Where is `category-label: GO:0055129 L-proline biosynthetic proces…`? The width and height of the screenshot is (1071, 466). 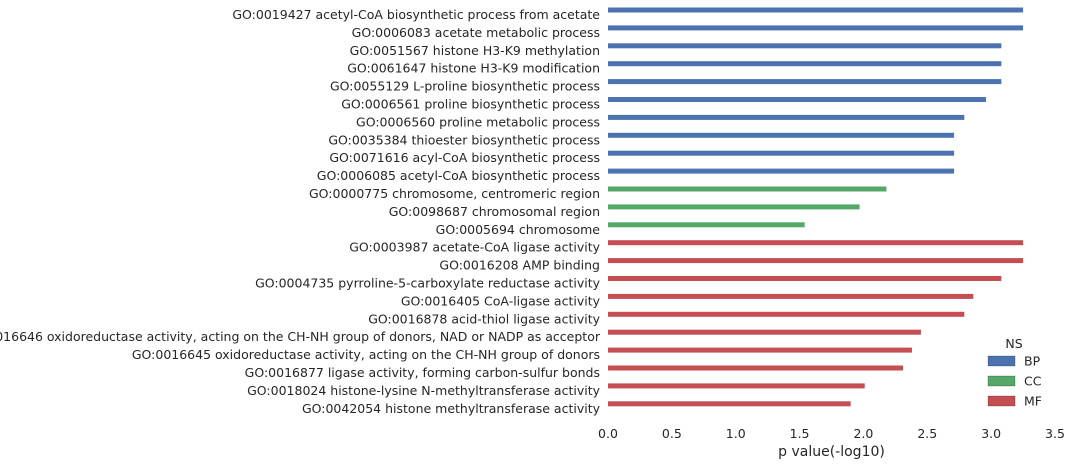
category-label: GO:0055129 L-proline biosynthetic proces… is located at coordinates (465, 86).